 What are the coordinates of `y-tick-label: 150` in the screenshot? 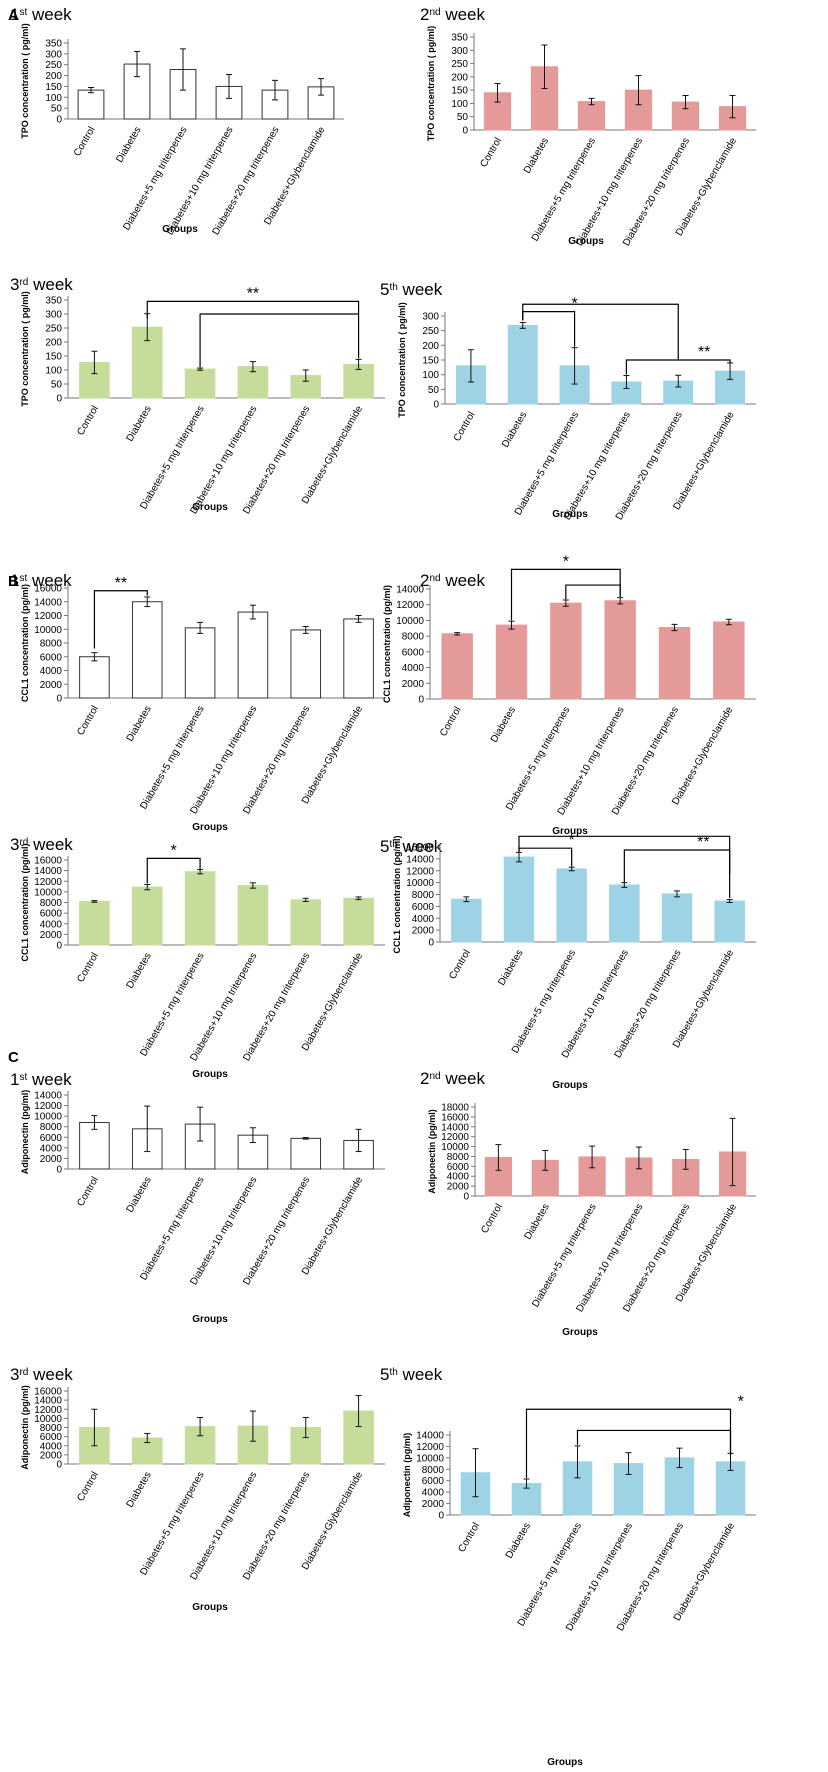 It's located at (53, 357).